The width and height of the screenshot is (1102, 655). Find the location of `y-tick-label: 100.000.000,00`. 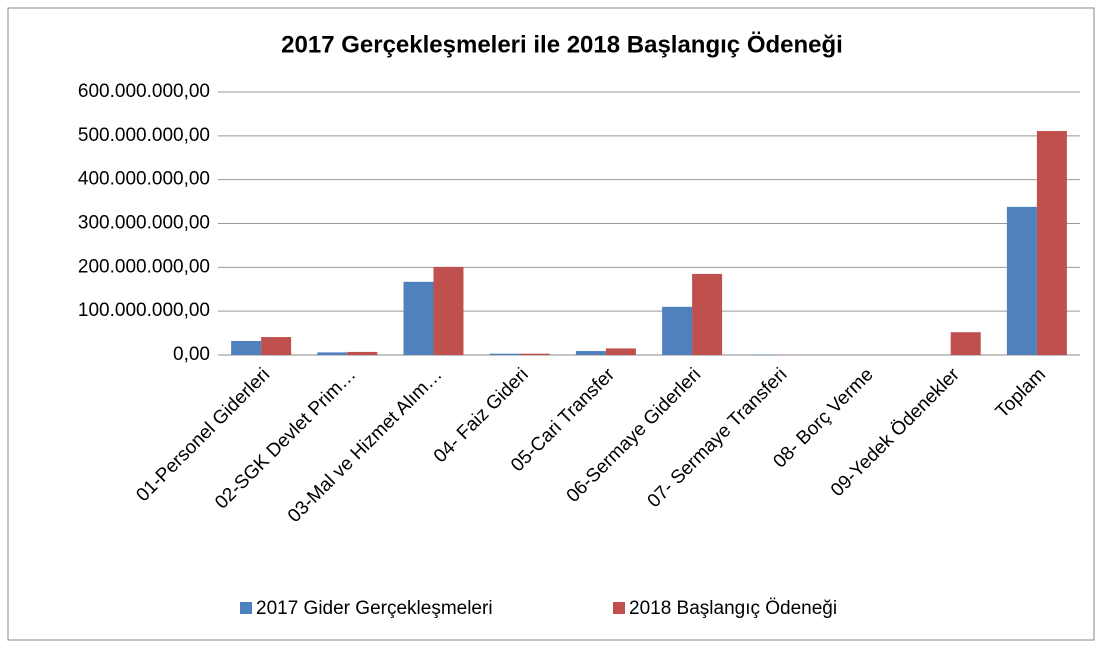

y-tick-label: 100.000.000,00 is located at coordinates (144, 310).